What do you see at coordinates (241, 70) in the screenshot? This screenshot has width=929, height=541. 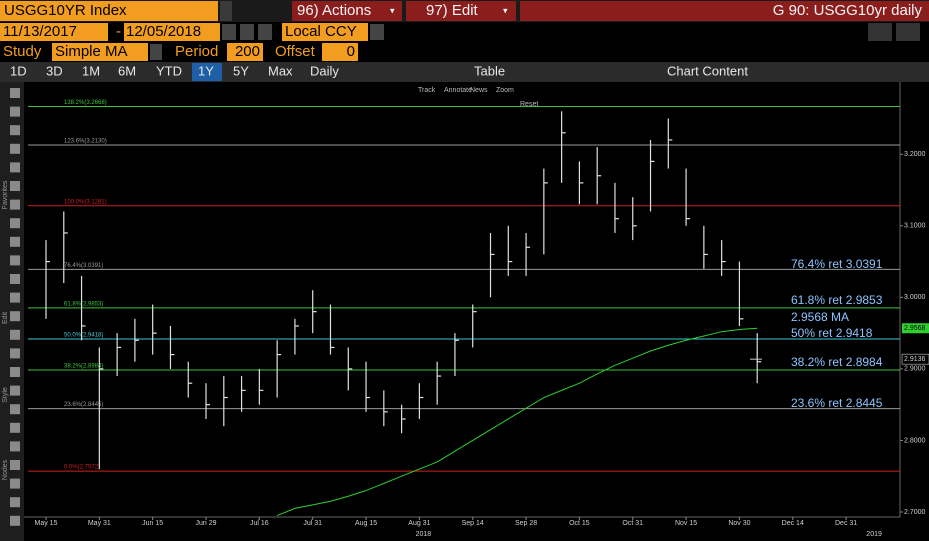 I see `range-button: 5Y` at bounding box center [241, 70].